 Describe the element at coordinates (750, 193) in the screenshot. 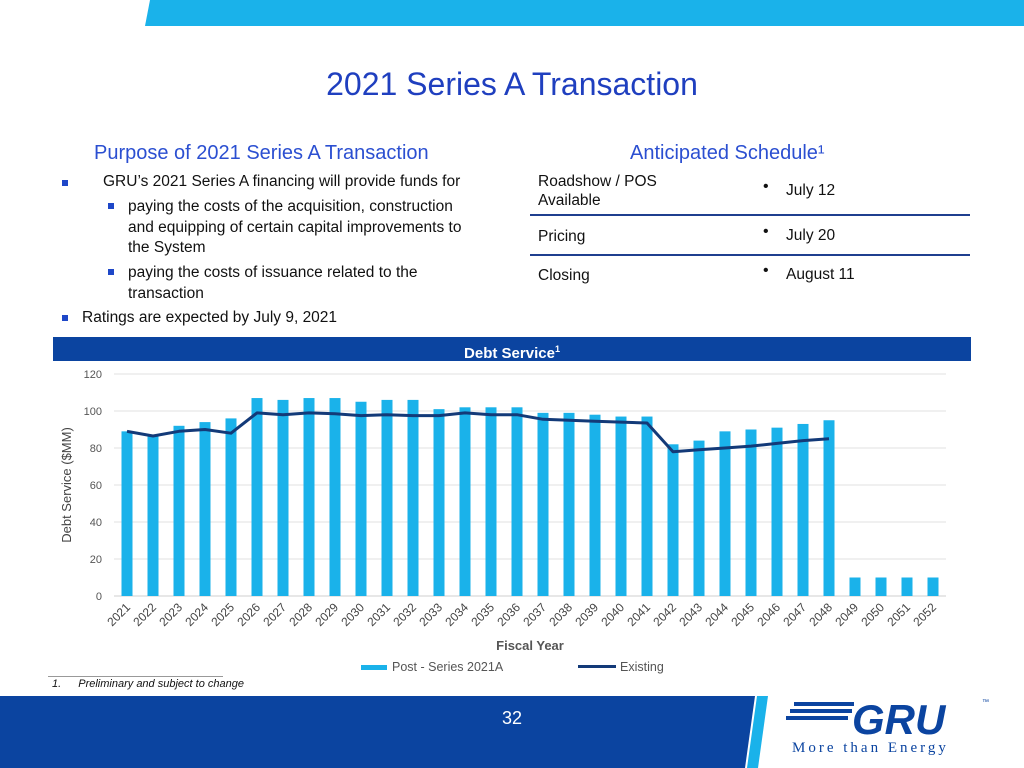

I see `schedule-row: Roadshow / POS Available • July 12` at that location.